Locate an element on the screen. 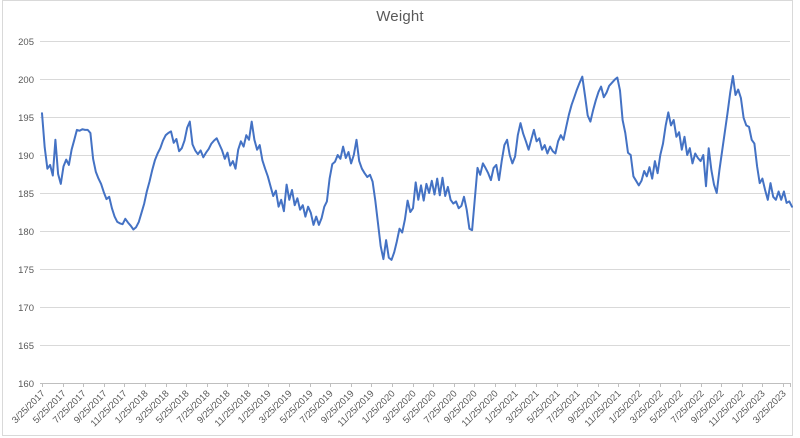 The width and height of the screenshot is (800, 438). svg-text: 190 is located at coordinates (26, 156).